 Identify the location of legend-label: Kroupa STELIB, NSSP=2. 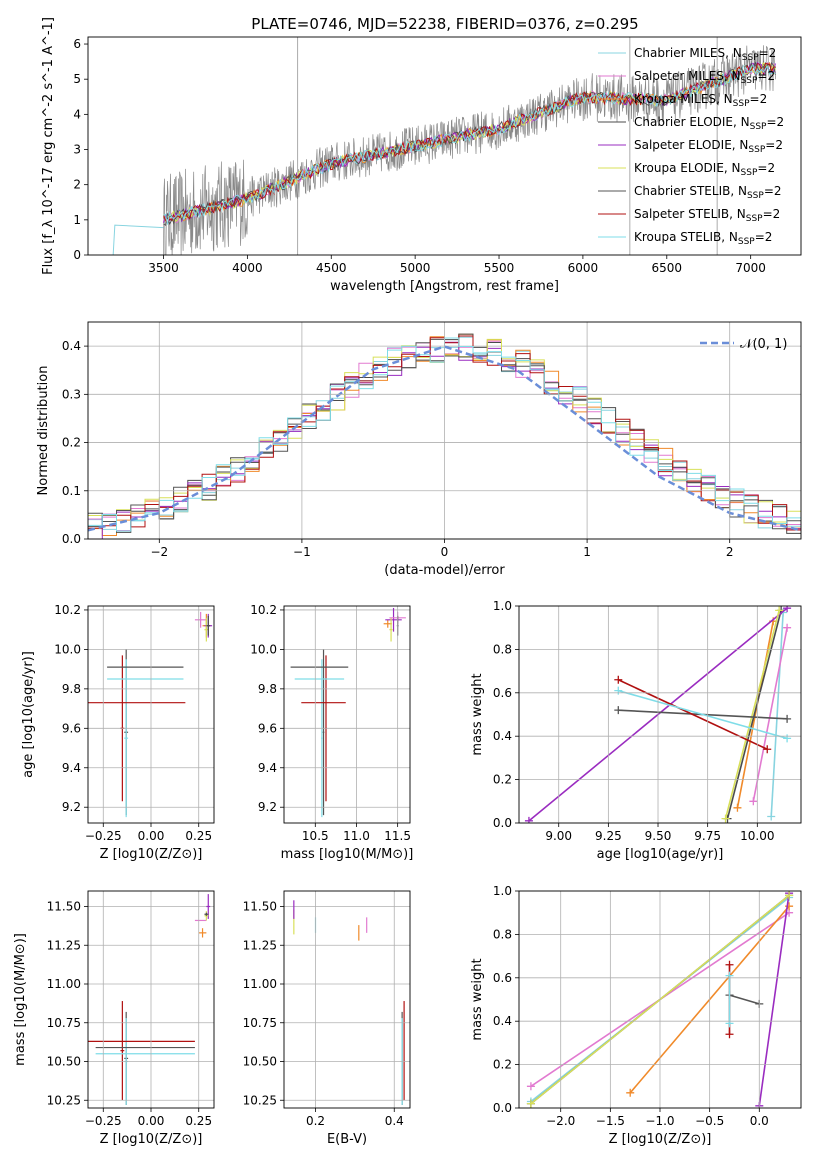
(703, 238).